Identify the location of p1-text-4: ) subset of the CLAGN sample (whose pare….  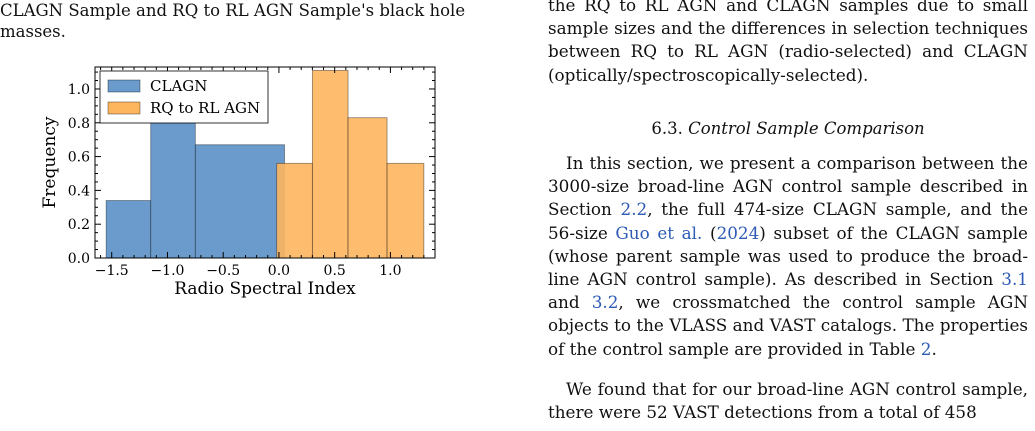
(788, 256).